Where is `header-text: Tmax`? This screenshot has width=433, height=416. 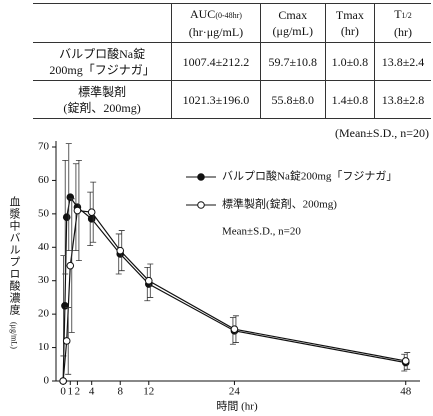 header-text: Tmax is located at coordinates (349, 15).